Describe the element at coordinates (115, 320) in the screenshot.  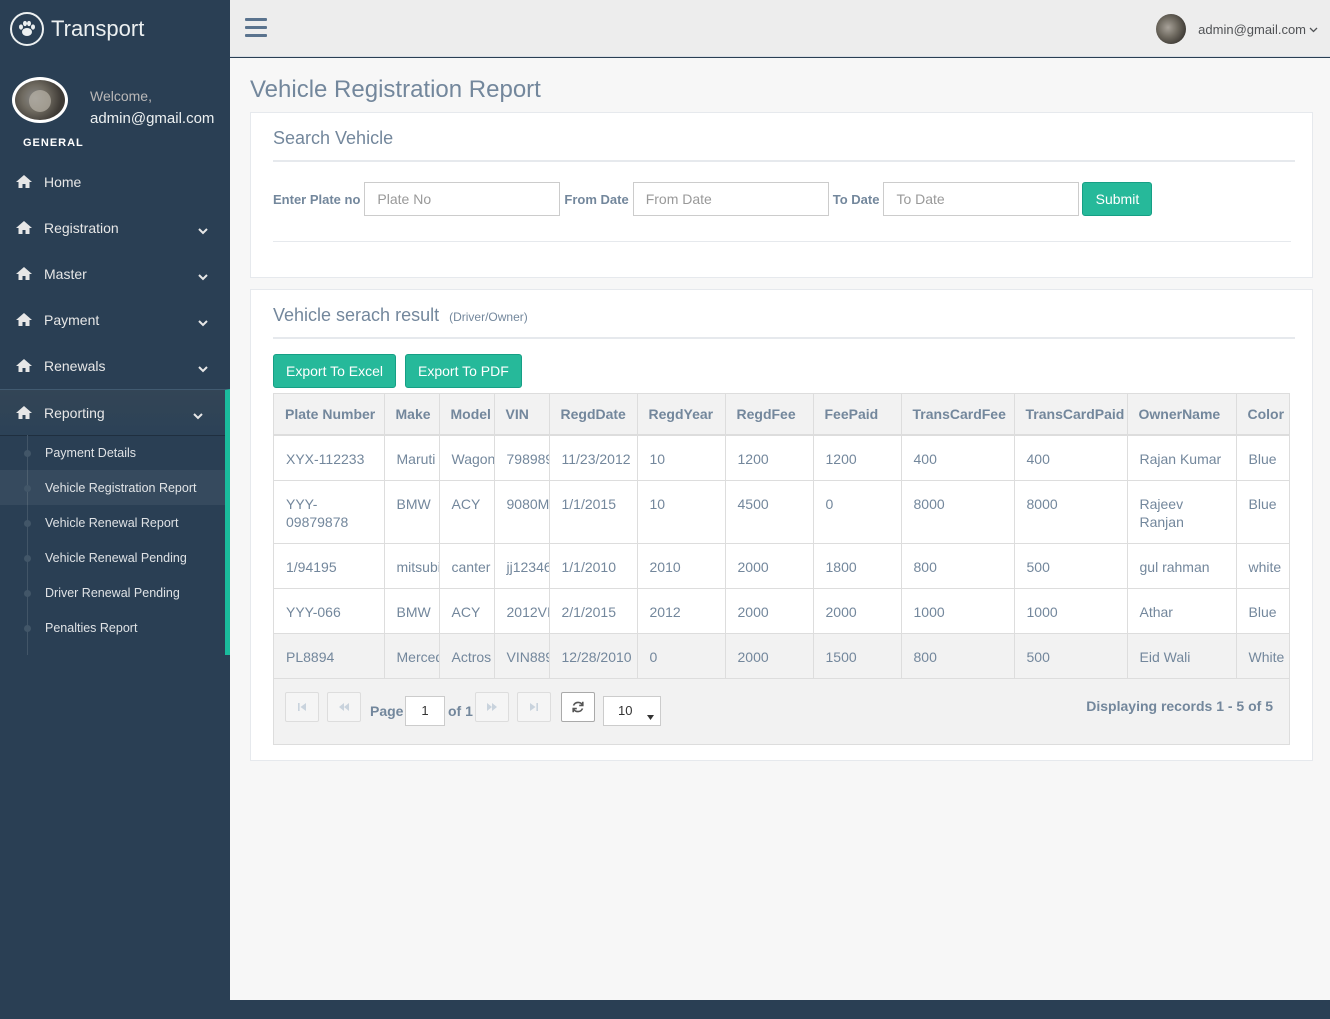
I see `sidebar-item-payment: Payment` at that location.